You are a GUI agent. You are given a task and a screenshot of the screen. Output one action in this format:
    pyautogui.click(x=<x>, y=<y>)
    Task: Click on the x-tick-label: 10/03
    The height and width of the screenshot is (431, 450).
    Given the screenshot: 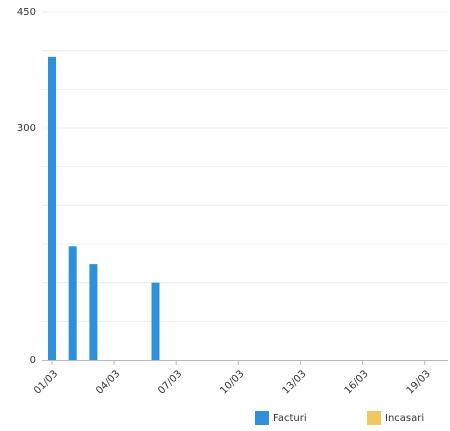 What is the action you would take?
    pyautogui.click(x=232, y=382)
    